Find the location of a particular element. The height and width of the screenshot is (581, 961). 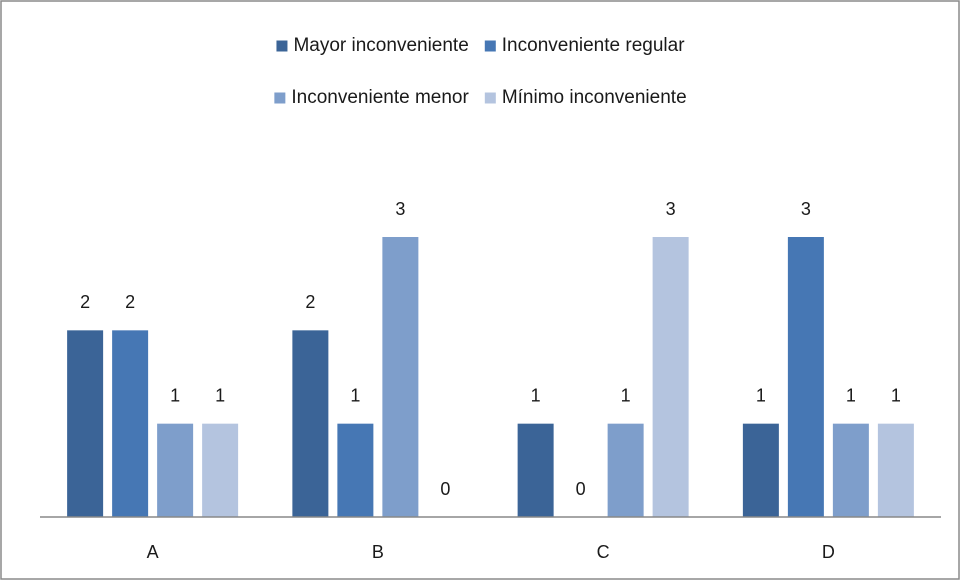

legend-label: Inconveniente menor is located at coordinates (380, 97).